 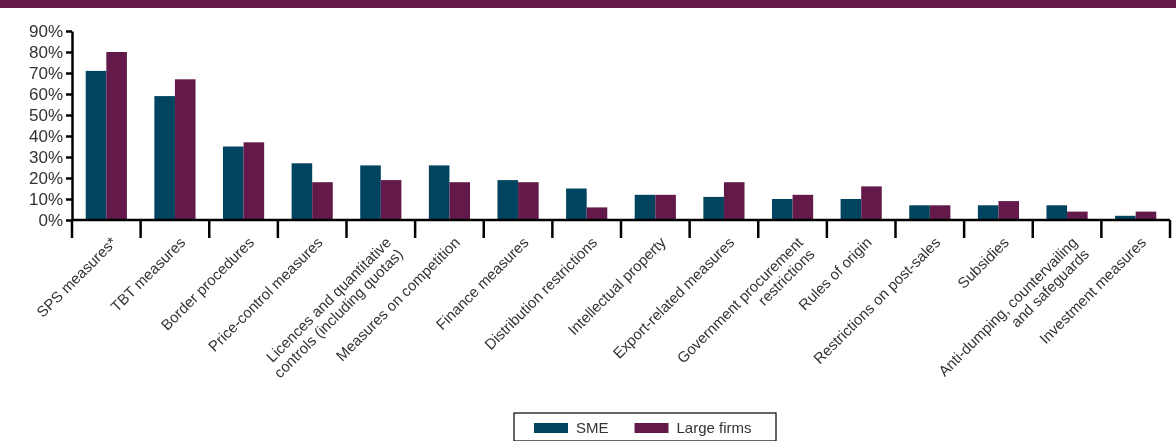 What do you see at coordinates (592, 427) in the screenshot?
I see `legend-label: SME` at bounding box center [592, 427].